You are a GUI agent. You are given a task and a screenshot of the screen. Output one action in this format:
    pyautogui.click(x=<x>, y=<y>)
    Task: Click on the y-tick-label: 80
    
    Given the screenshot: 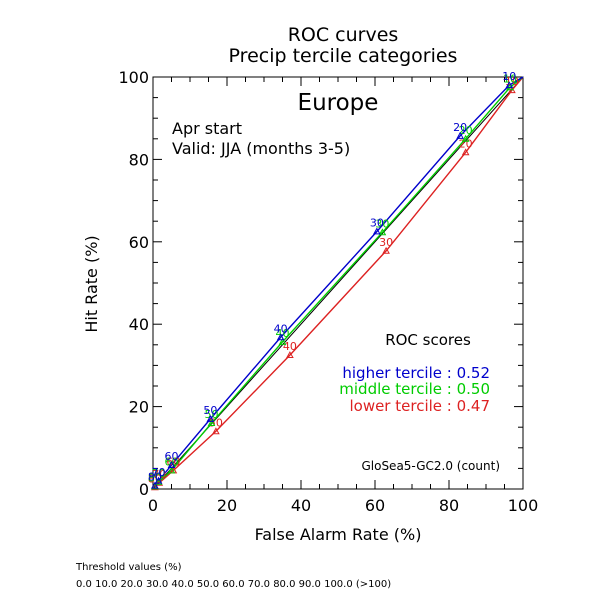 What is the action you would take?
    pyautogui.click(x=139, y=159)
    